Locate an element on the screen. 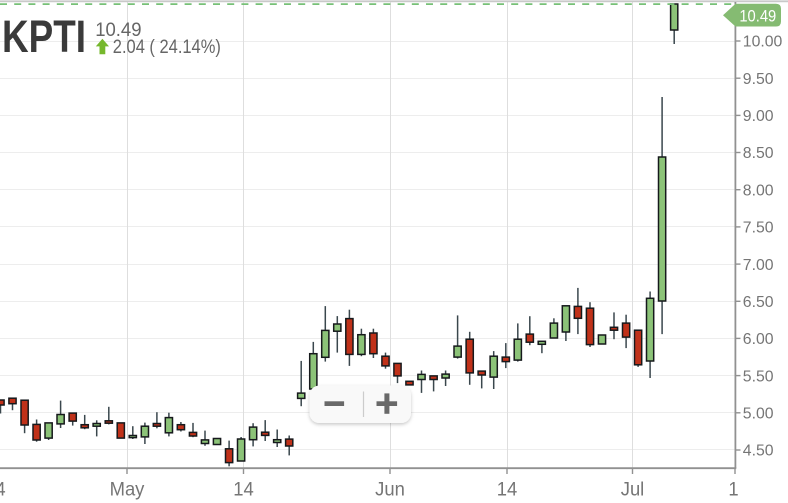  svg-text: 8.00 is located at coordinates (758, 190).